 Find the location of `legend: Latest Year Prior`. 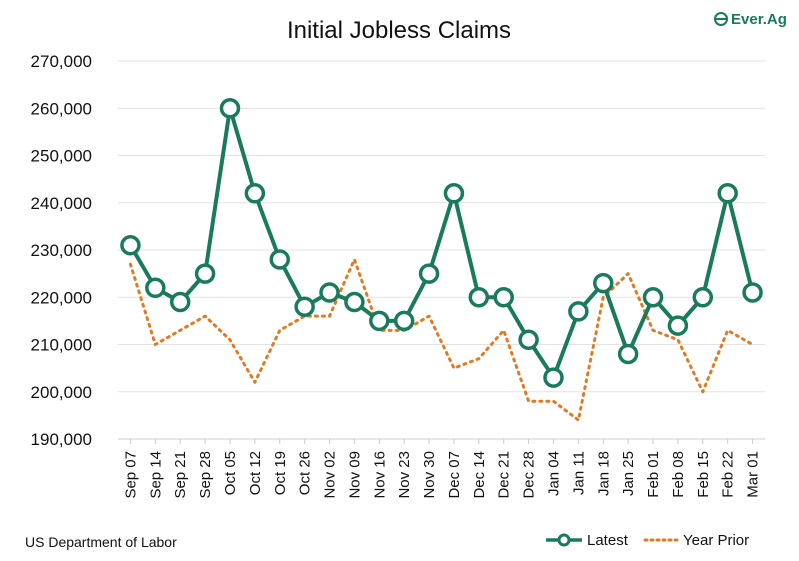

legend: Latest Year Prior is located at coordinates (647, 540).